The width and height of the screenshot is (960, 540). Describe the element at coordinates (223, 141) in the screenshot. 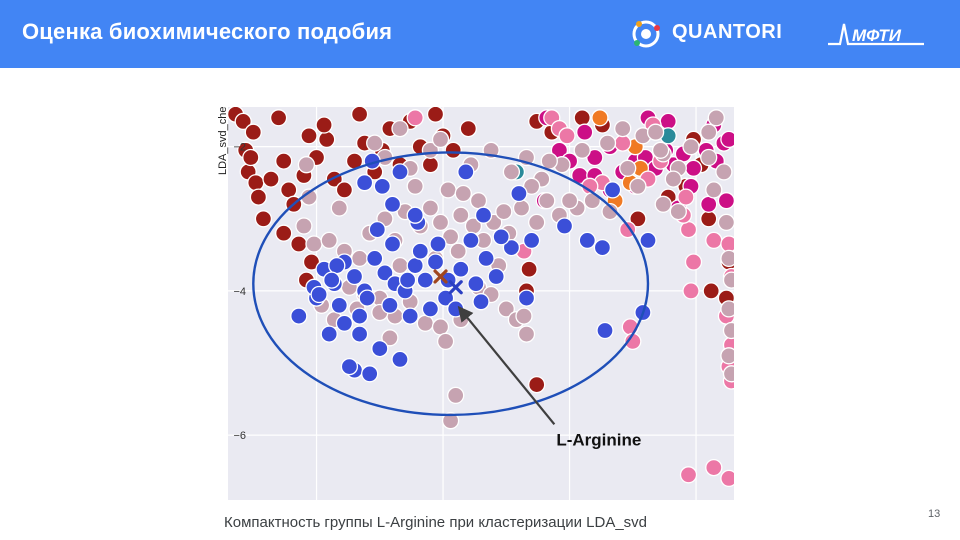

I see `y-axis-label: LDA_svd_che` at that location.